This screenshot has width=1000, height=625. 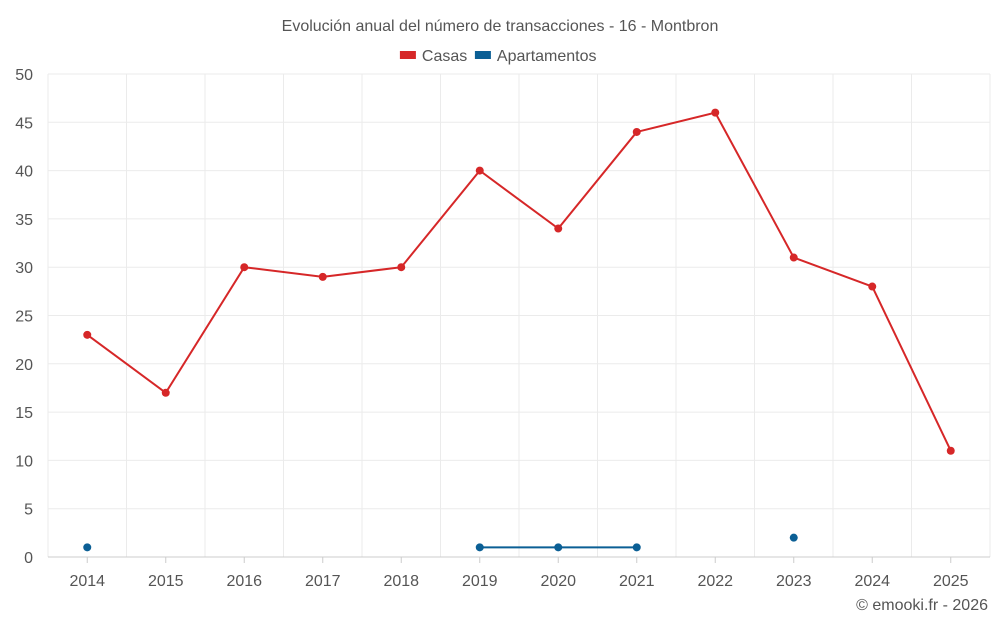 What do you see at coordinates (28, 558) in the screenshot?
I see `y-tick-label: 0` at bounding box center [28, 558].